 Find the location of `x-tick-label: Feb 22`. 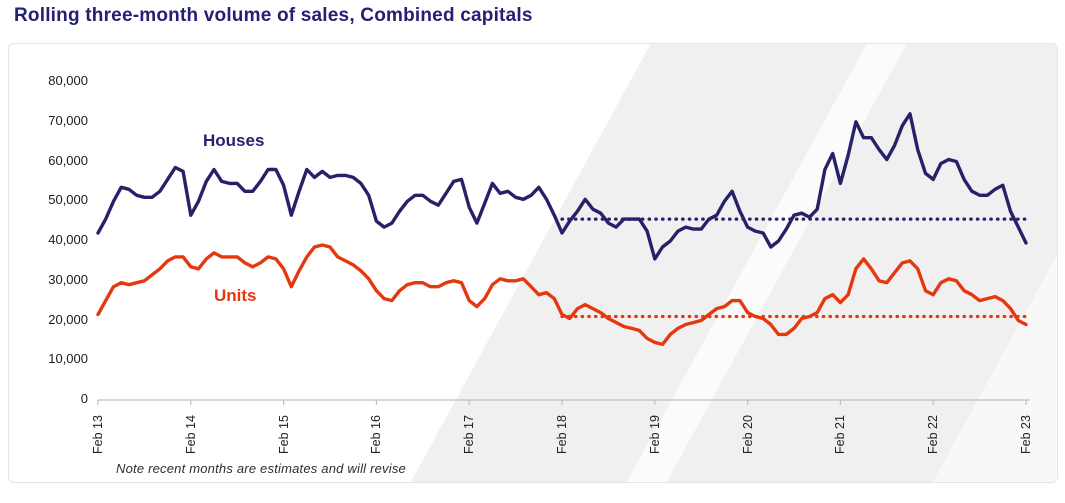

x-tick-label: Feb 22 is located at coordinates (933, 434).